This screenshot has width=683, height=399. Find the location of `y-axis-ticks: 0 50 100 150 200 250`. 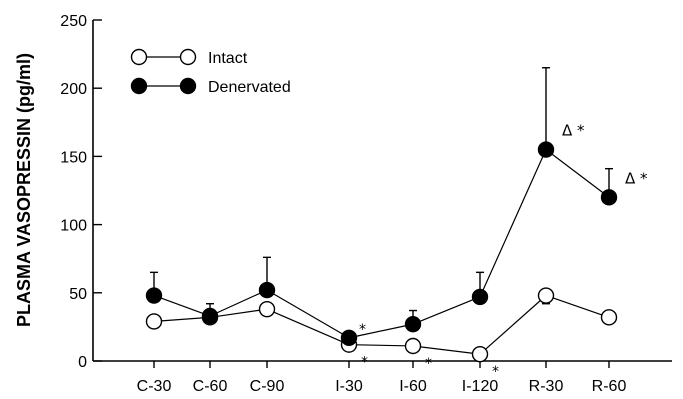

y-axis-ticks: 0 50 100 150 200 250 is located at coordinates (81, 192).